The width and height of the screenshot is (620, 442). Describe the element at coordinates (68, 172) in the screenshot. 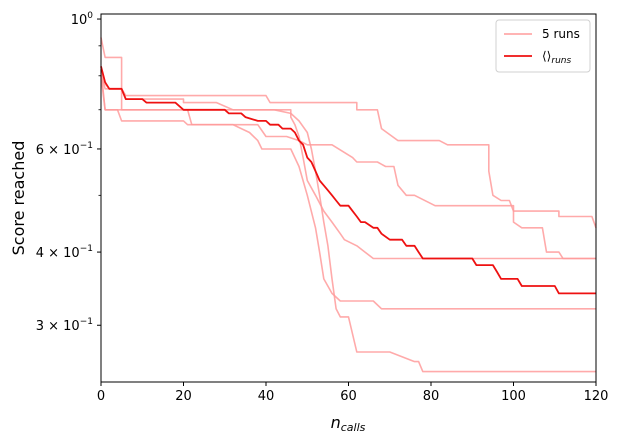

I see `y-axis: 100 6 × 10−1 4 × 10−1 3 × 10−1` at that location.